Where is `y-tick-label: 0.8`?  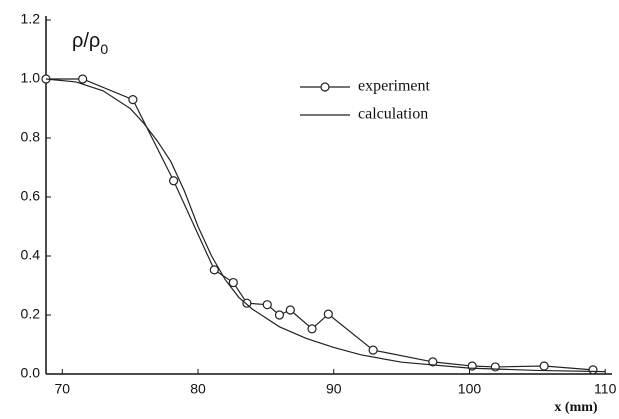
y-tick-label: 0.8 is located at coordinates (31, 137).